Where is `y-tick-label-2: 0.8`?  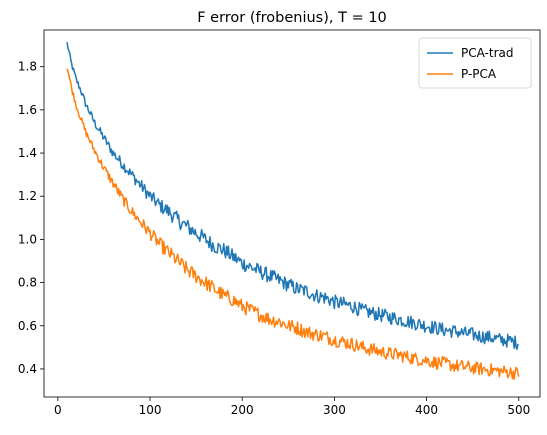 y-tick-label-2: 0.8 is located at coordinates (27, 283).